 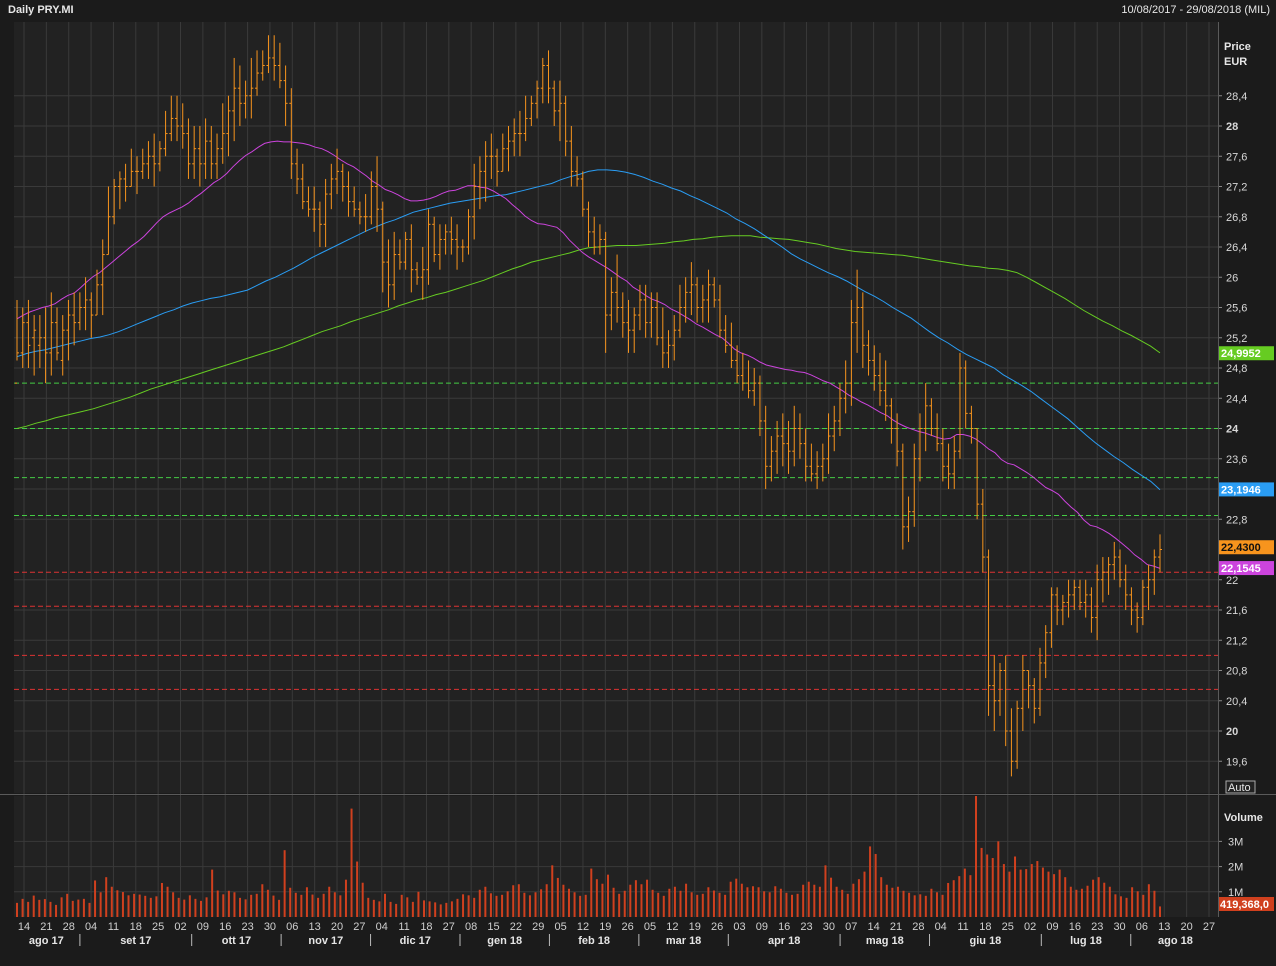 I want to click on day-tick-label: 25, so click(x=158, y=927).